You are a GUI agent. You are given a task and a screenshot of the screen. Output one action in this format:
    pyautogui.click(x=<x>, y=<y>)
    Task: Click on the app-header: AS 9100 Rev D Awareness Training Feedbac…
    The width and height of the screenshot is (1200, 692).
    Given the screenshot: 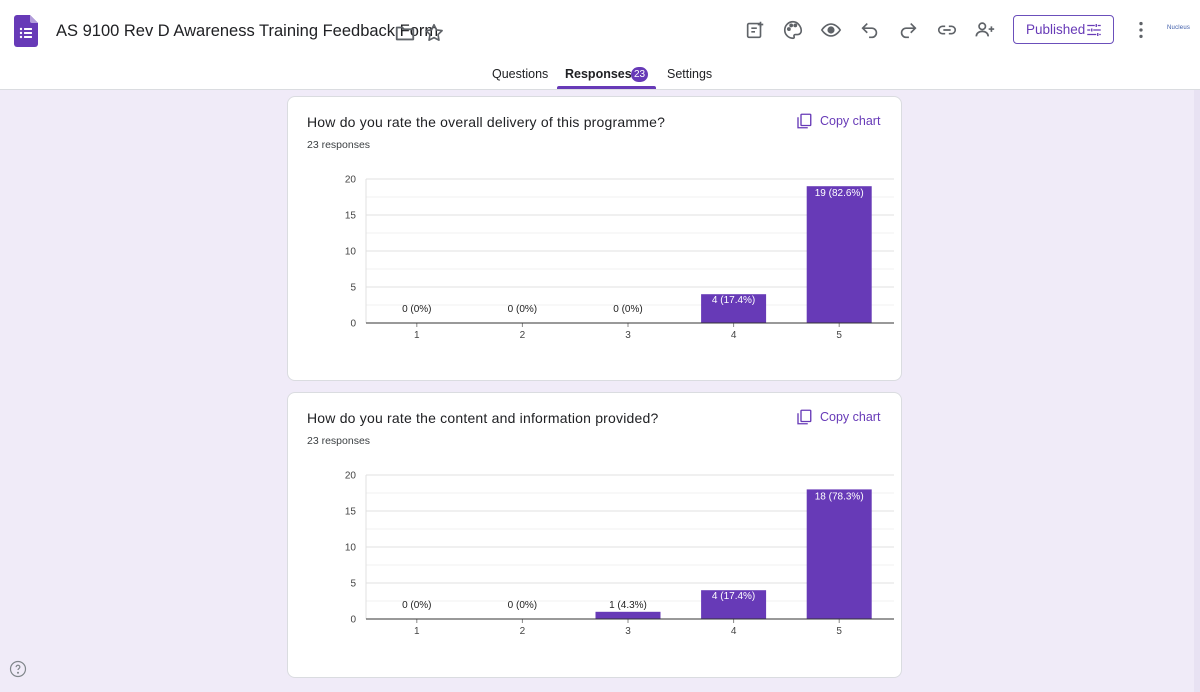 What is the action you would take?
    pyautogui.click(x=600, y=45)
    